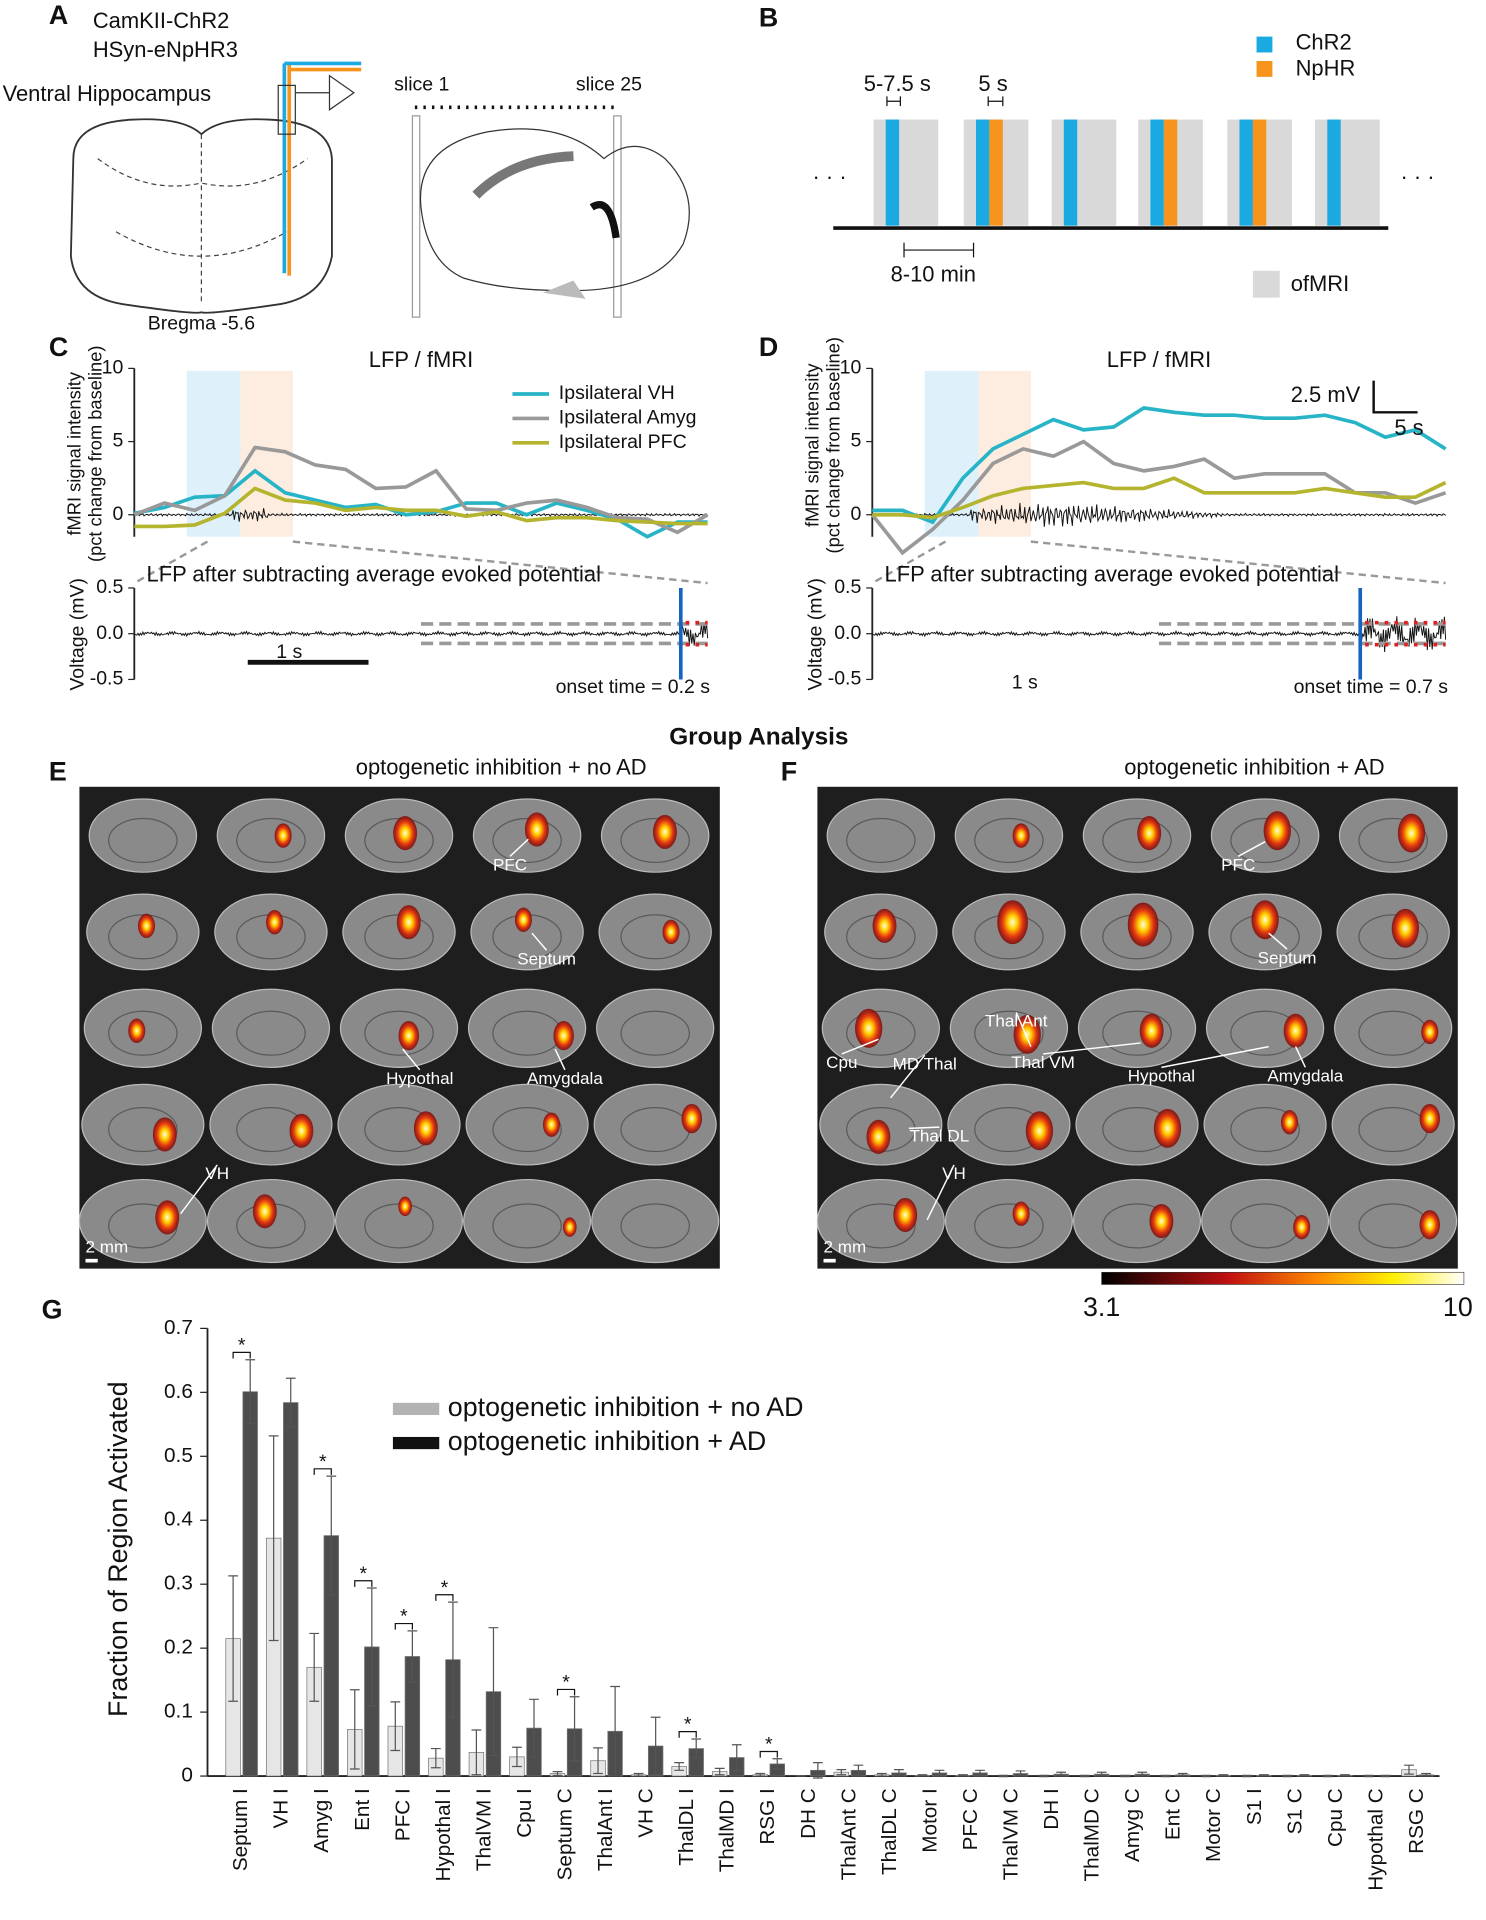 This screenshot has width=1486, height=1920. I want to click on region-annotation: Thal VM, so click(1043, 1062).